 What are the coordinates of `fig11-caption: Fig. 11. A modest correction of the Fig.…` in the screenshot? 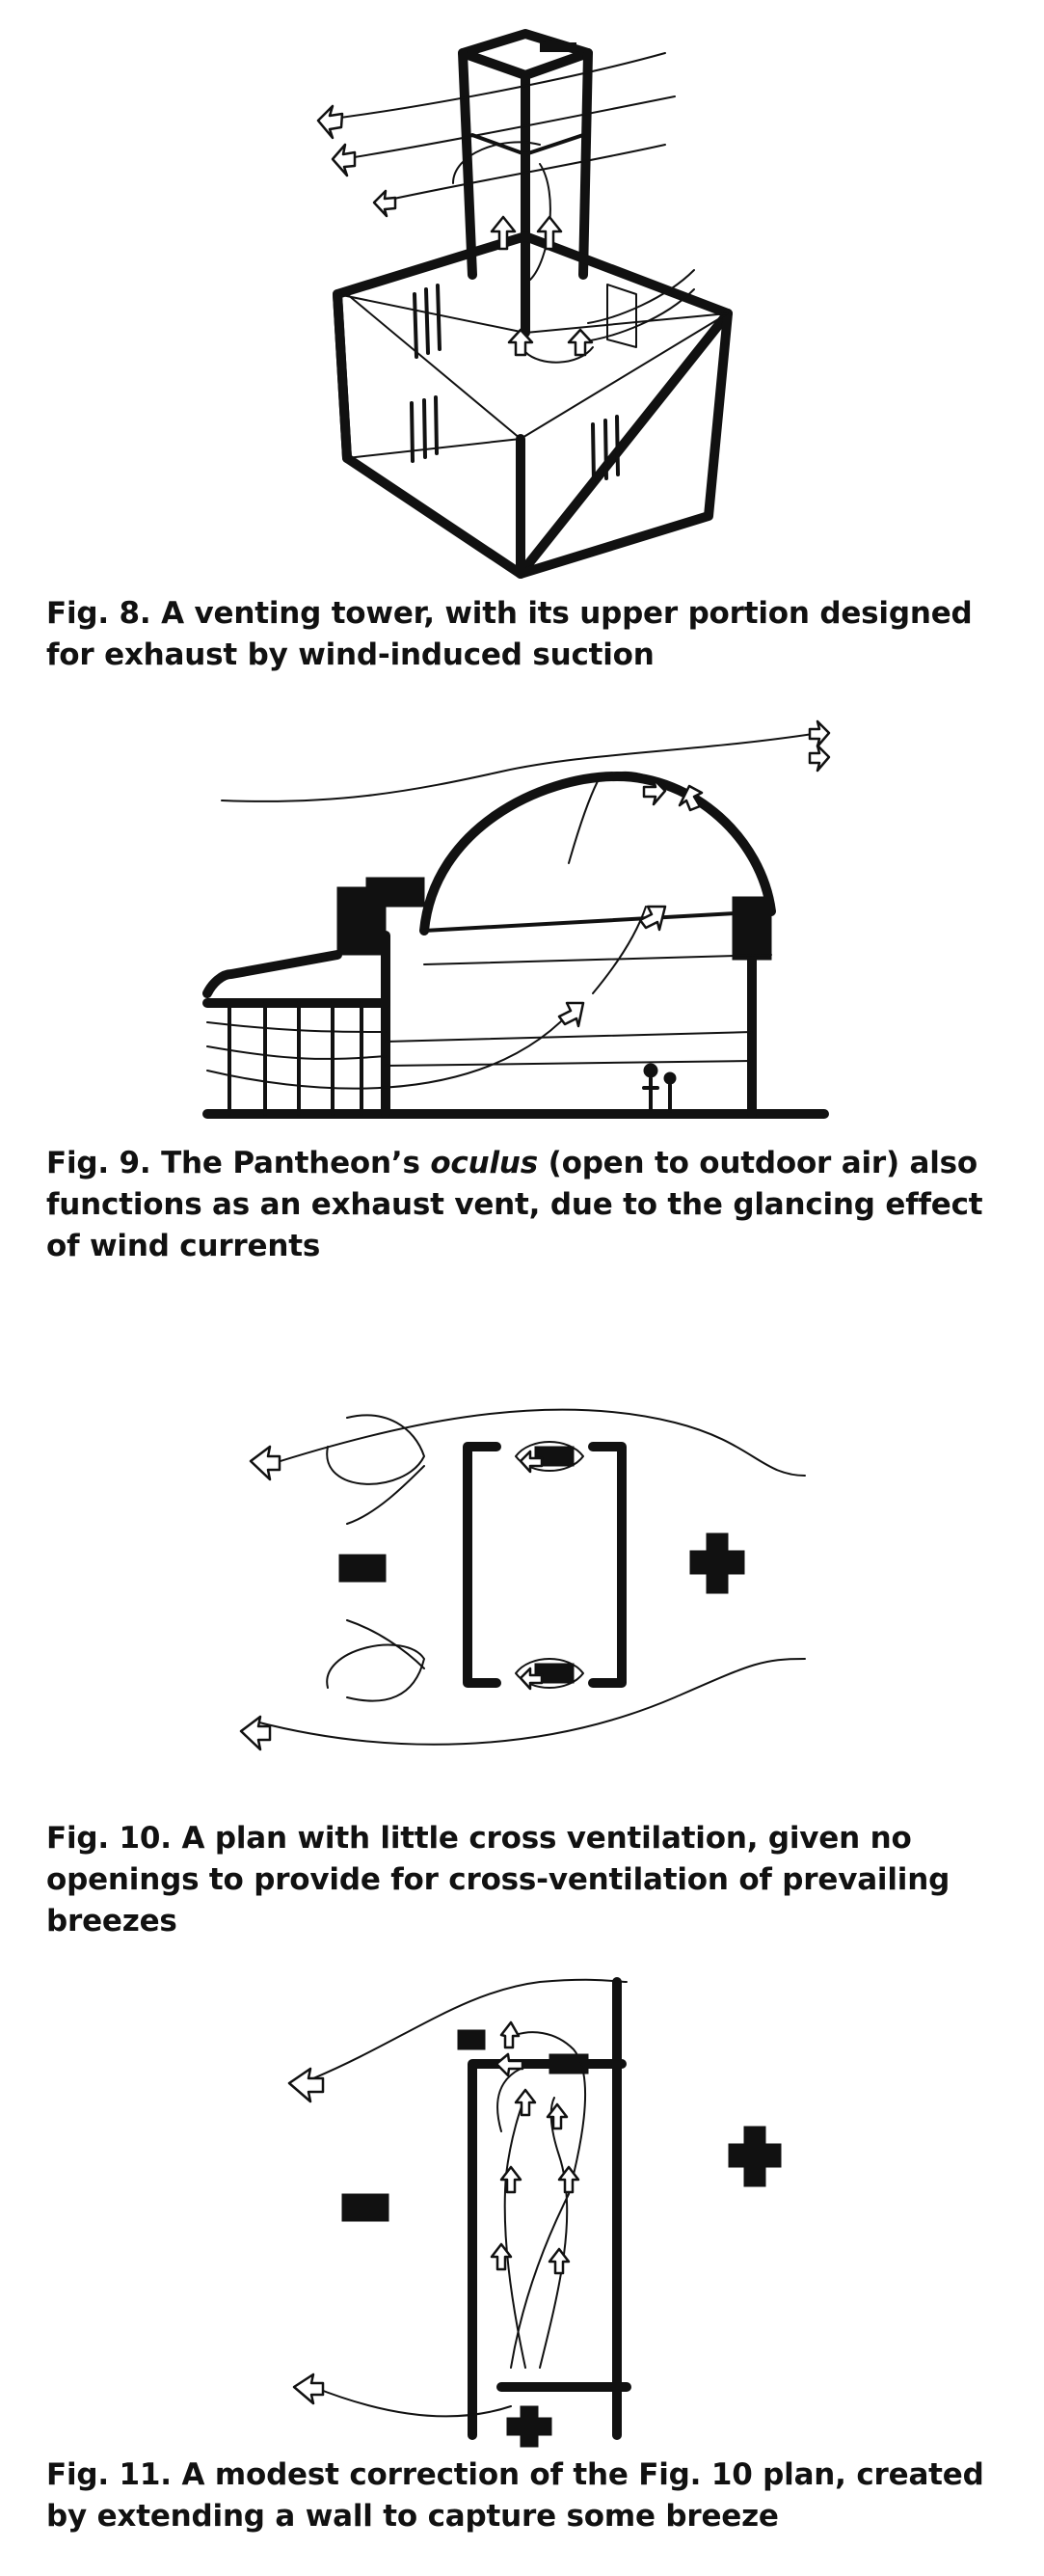 It's located at (533, 2495).